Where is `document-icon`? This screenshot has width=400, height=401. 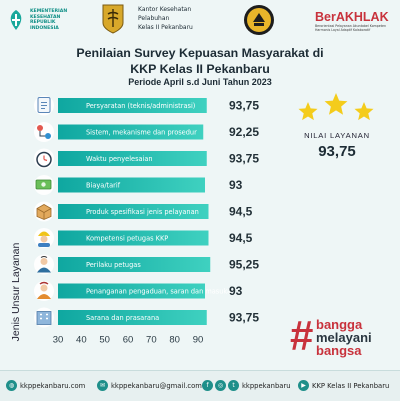 document-icon is located at coordinates (44, 105).